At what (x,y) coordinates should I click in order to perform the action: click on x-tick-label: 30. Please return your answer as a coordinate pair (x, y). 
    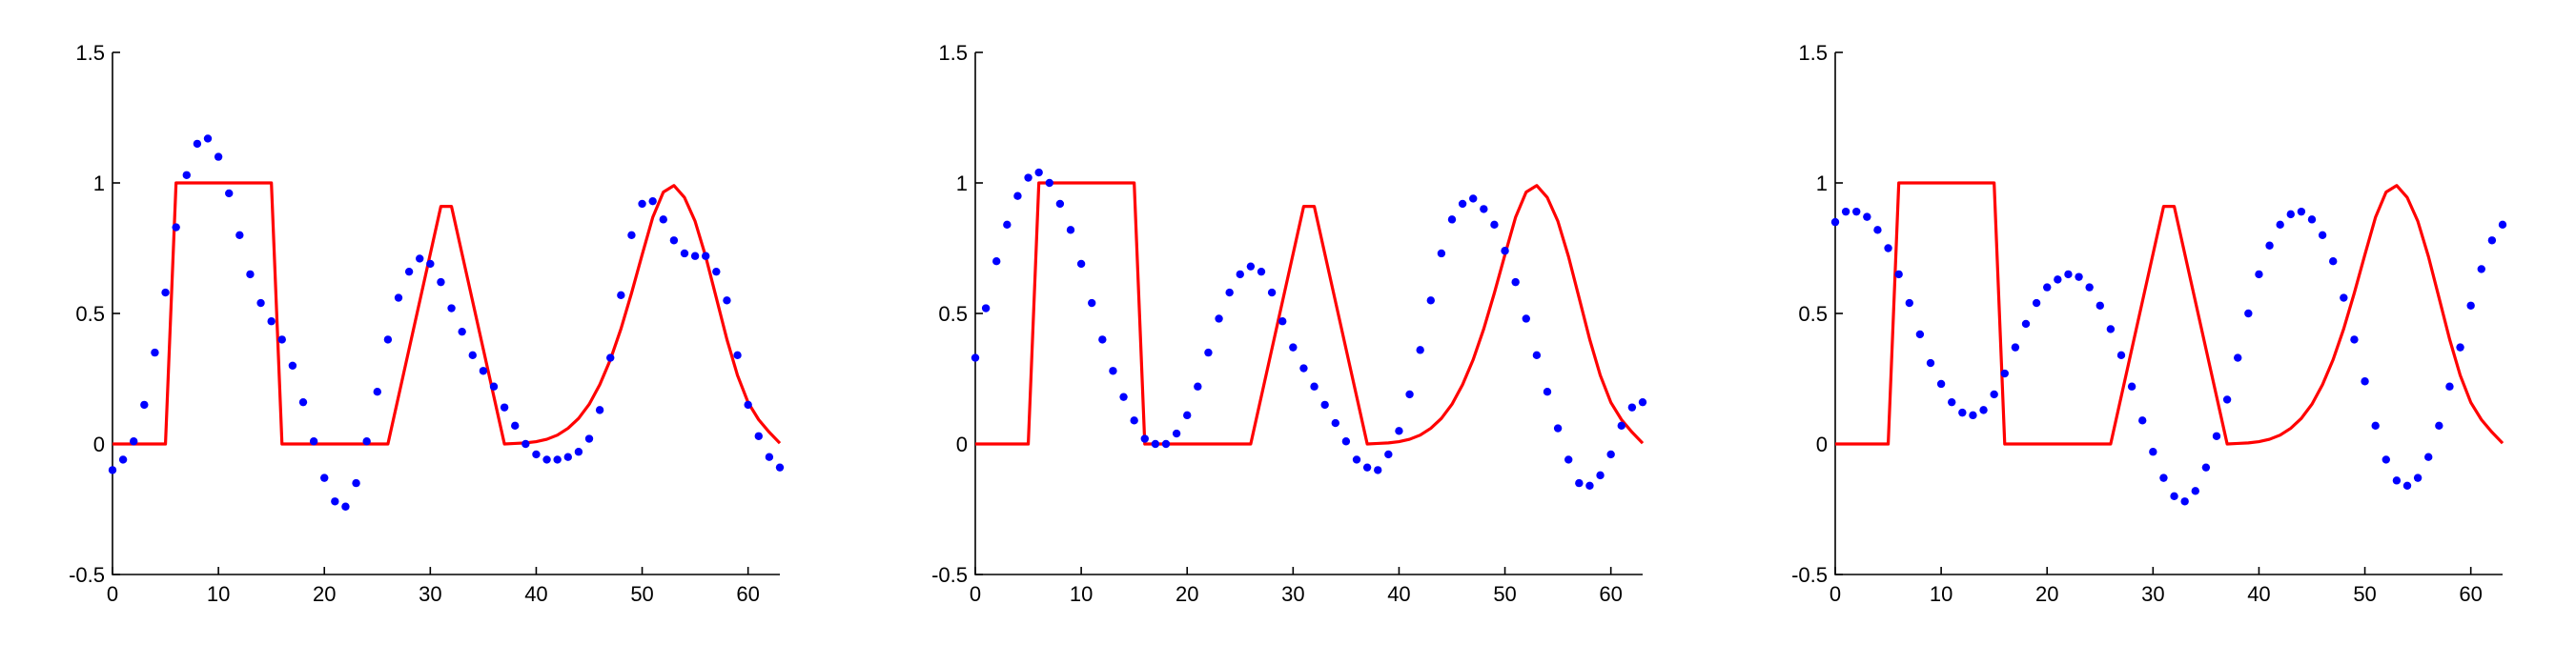
    Looking at the image, I should click on (1292, 594).